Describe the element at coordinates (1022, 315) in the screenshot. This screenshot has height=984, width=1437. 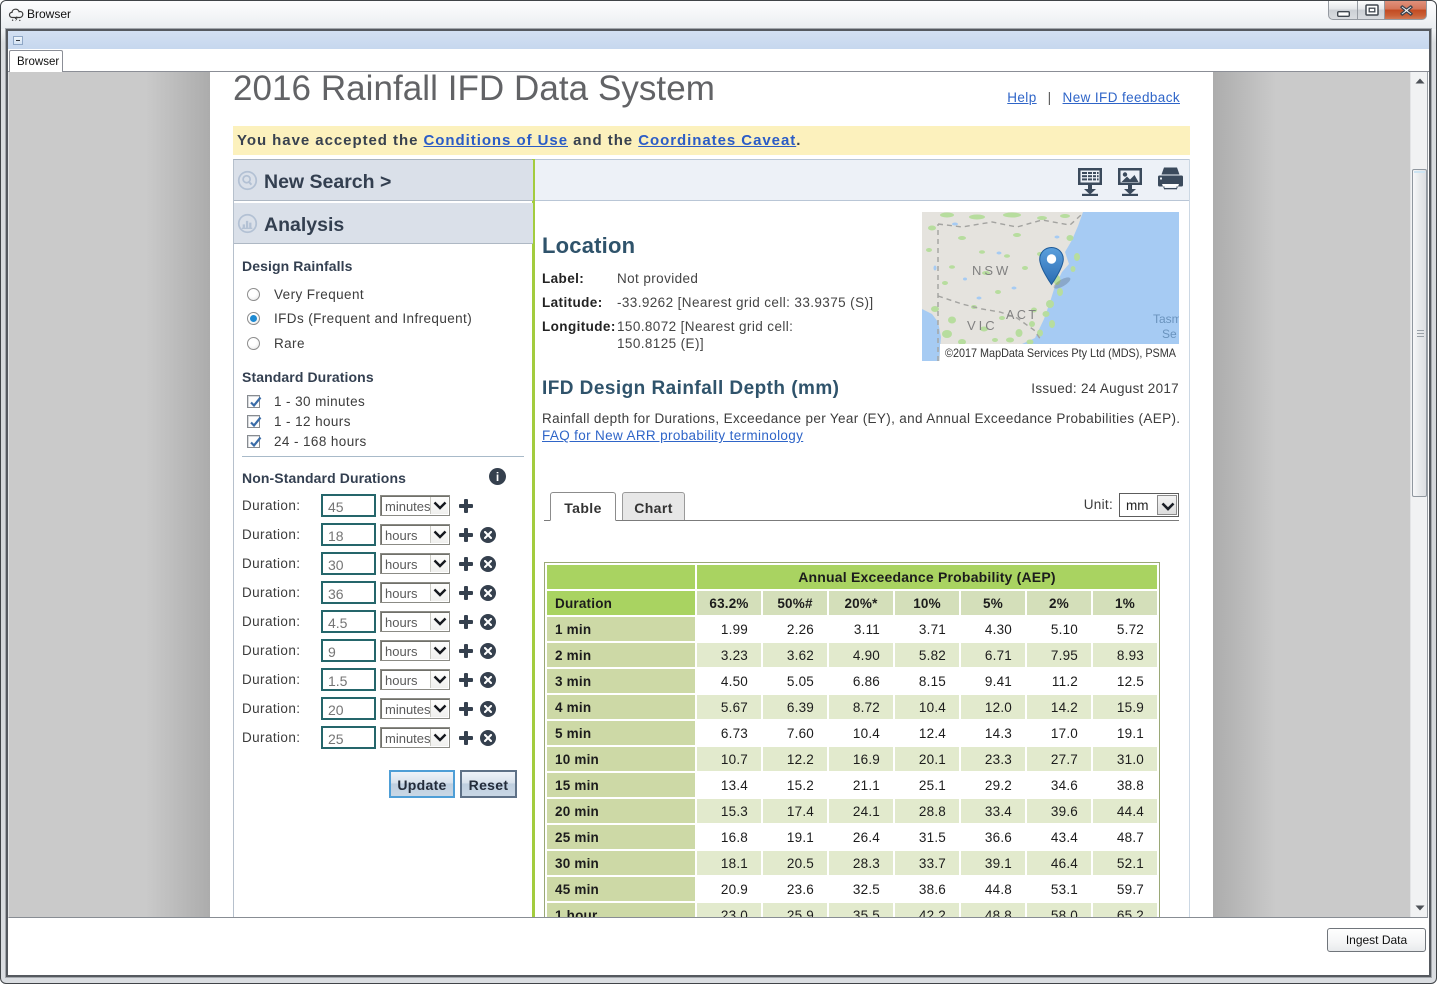
I see `svg-text: ACT` at that location.